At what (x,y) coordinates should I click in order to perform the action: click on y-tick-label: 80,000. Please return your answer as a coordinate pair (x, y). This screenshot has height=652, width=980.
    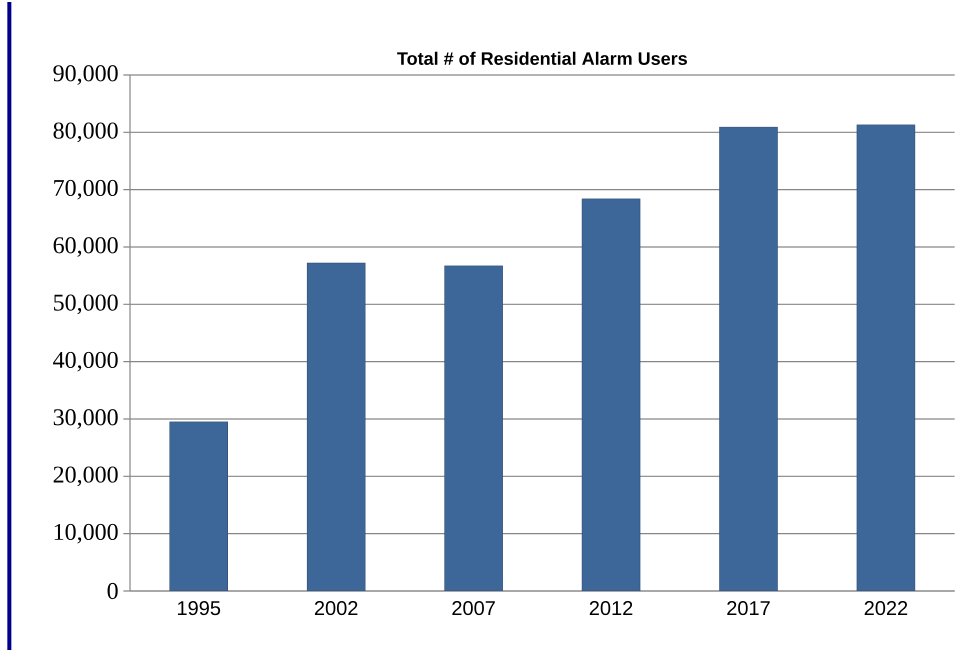
    Looking at the image, I should click on (86, 132).